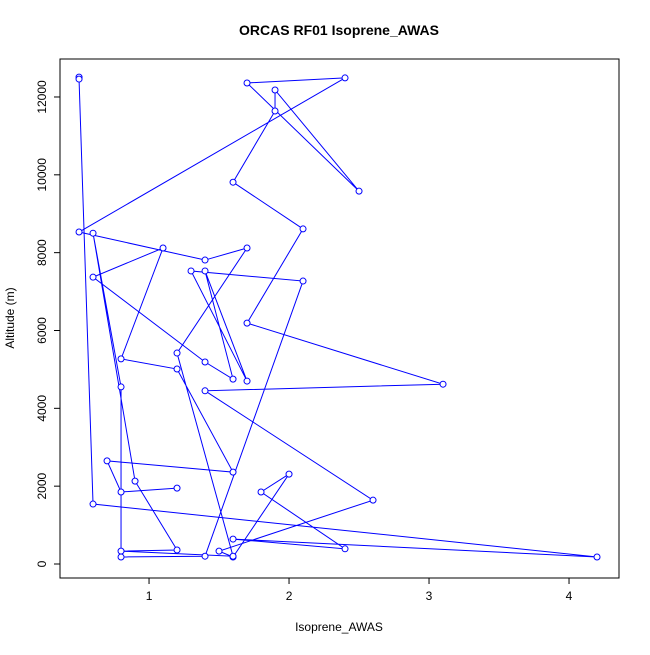  I want to click on y-tick-label: 10000, so click(42, 175).